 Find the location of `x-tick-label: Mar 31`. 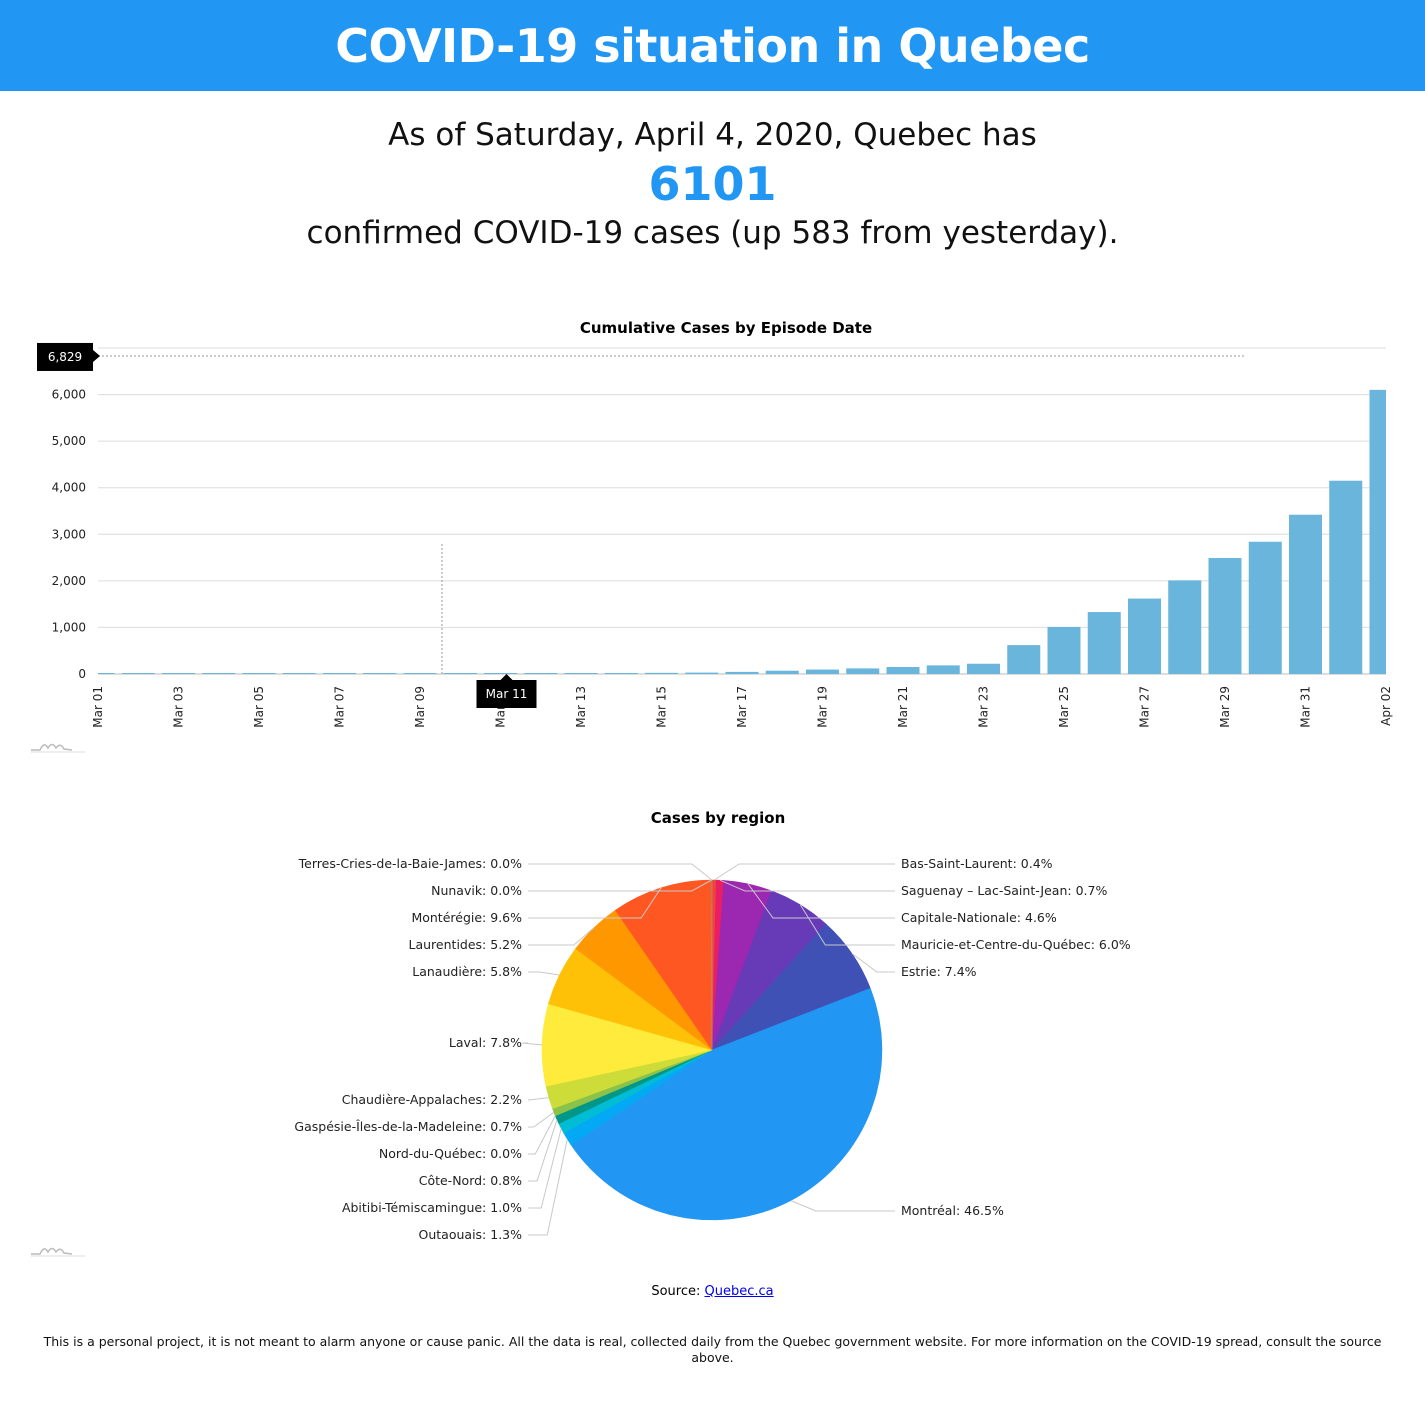

x-tick-label: Mar 31 is located at coordinates (1306, 707).